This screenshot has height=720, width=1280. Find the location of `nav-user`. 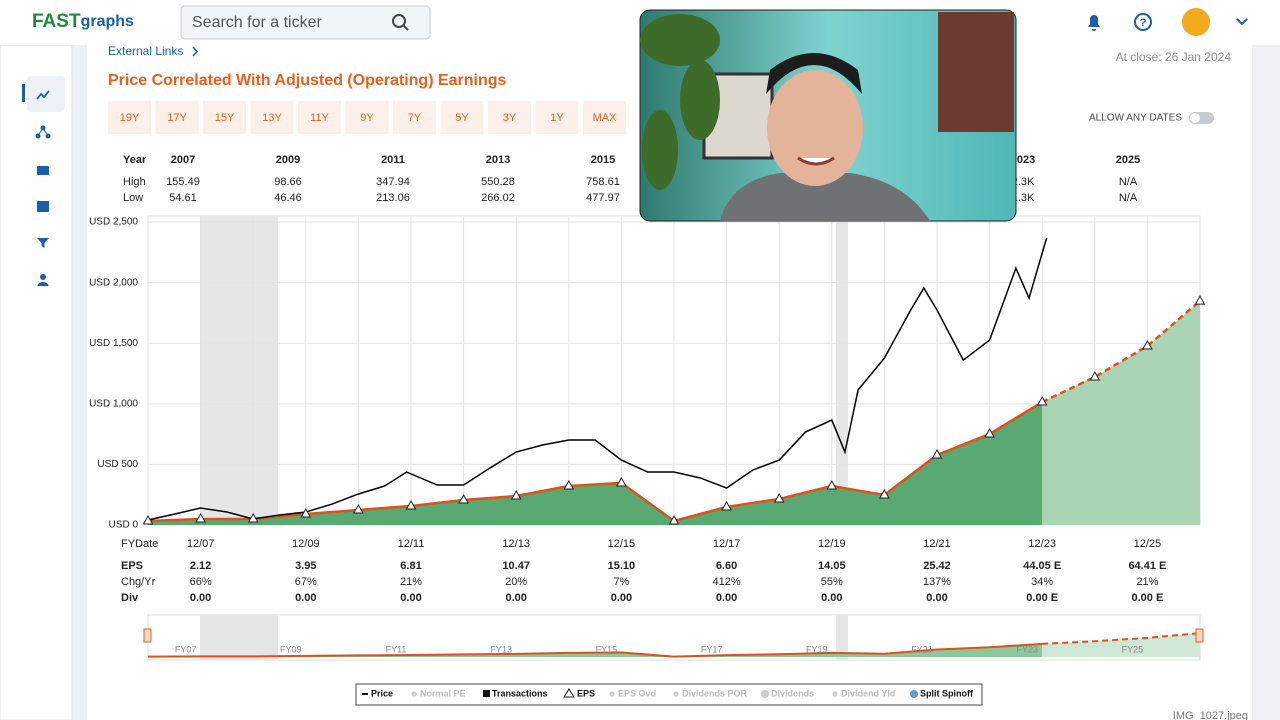

nav-user is located at coordinates (43, 280).